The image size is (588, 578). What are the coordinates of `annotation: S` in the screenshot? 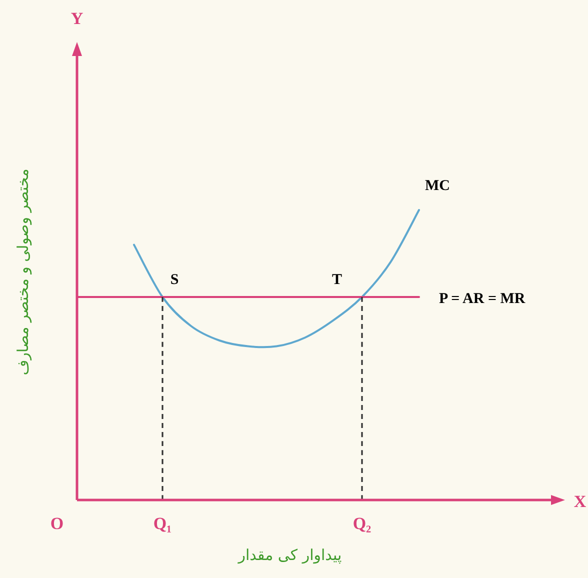 It's located at (174, 280).